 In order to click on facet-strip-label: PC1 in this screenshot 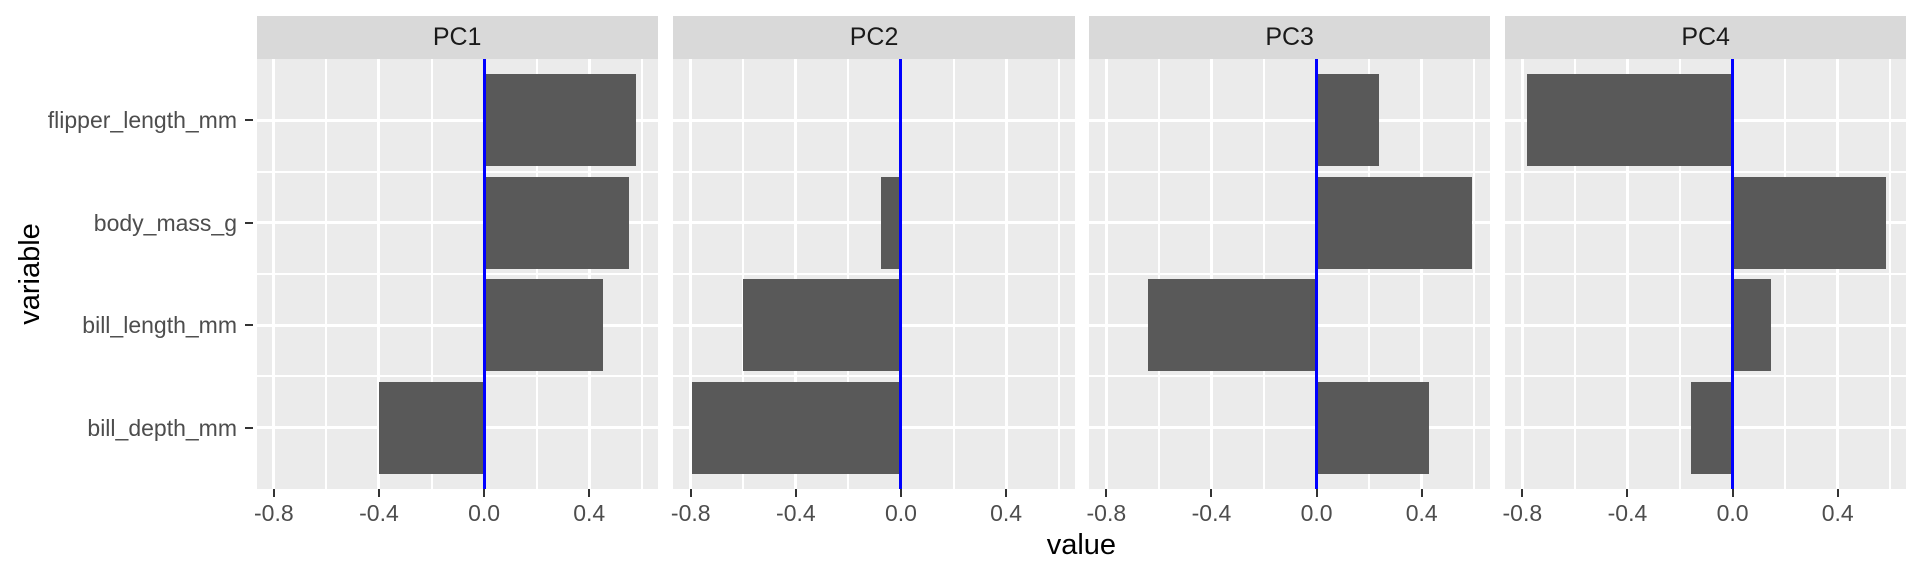, I will do `click(457, 37)`.